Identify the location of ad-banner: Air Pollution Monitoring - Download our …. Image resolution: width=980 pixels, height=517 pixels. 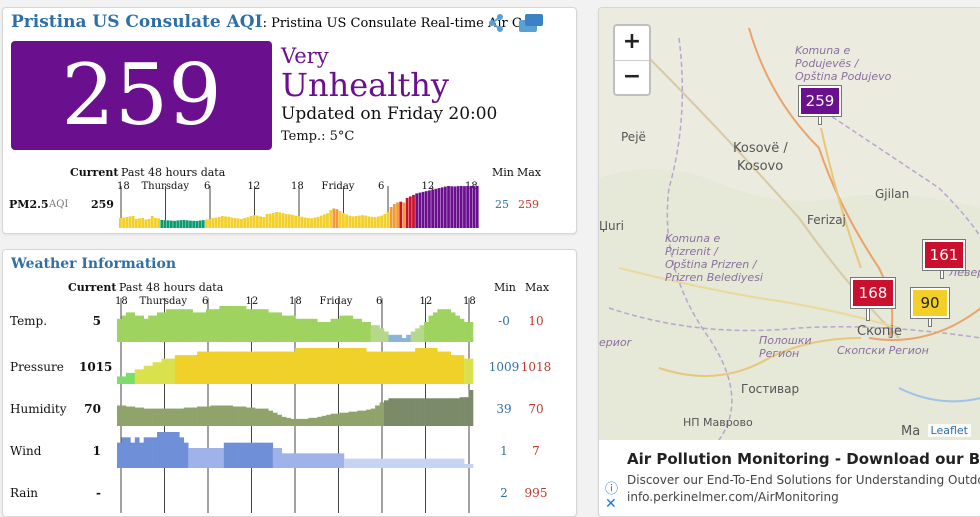
(789, 478).